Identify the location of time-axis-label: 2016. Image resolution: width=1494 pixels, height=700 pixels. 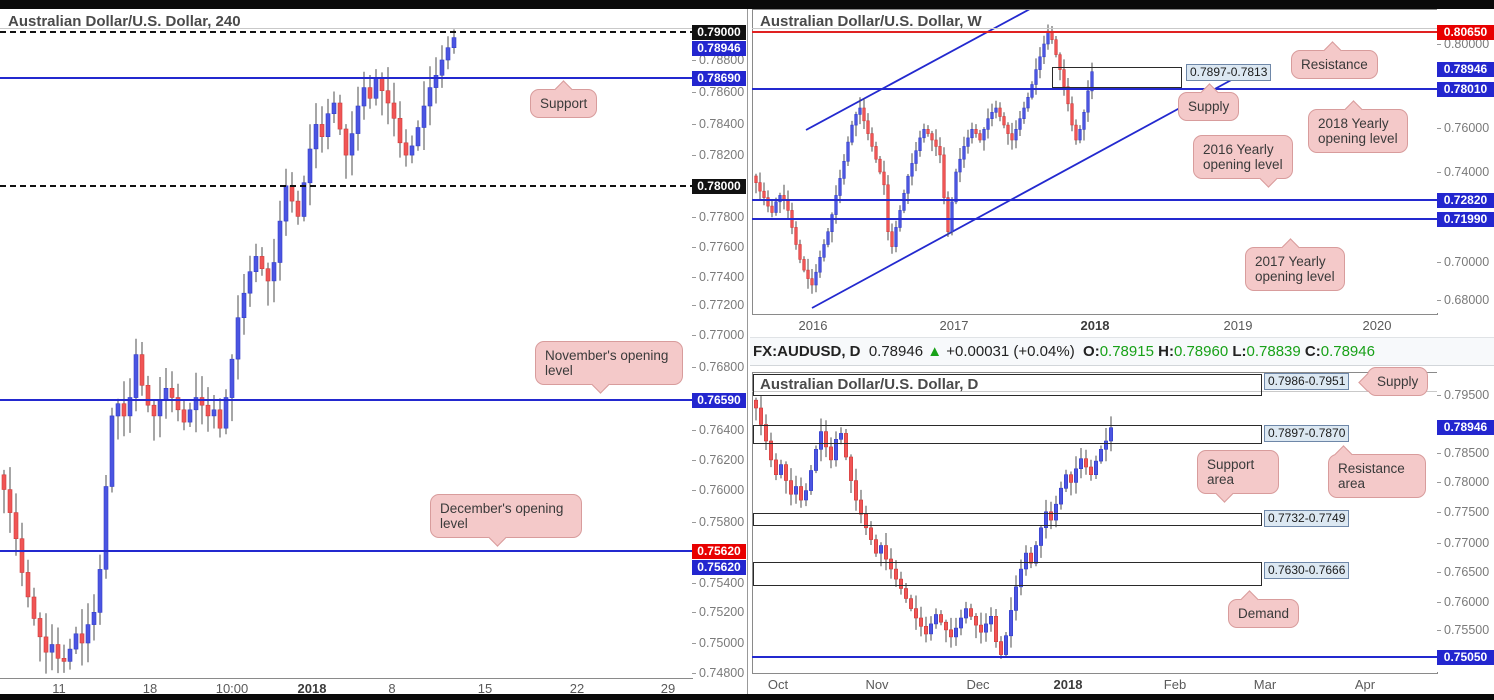
(813, 325).